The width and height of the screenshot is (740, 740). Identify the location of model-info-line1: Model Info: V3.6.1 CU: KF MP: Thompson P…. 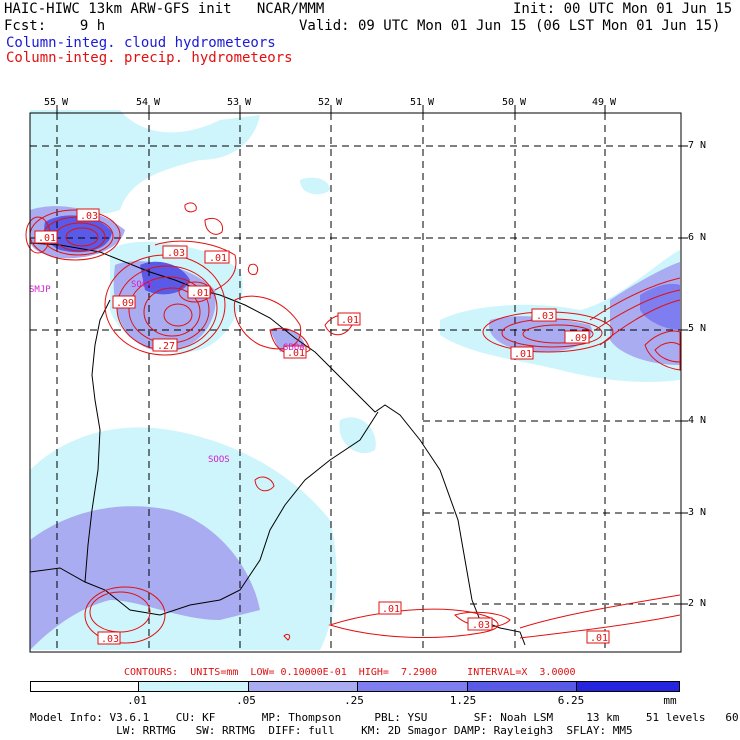
(385, 717).